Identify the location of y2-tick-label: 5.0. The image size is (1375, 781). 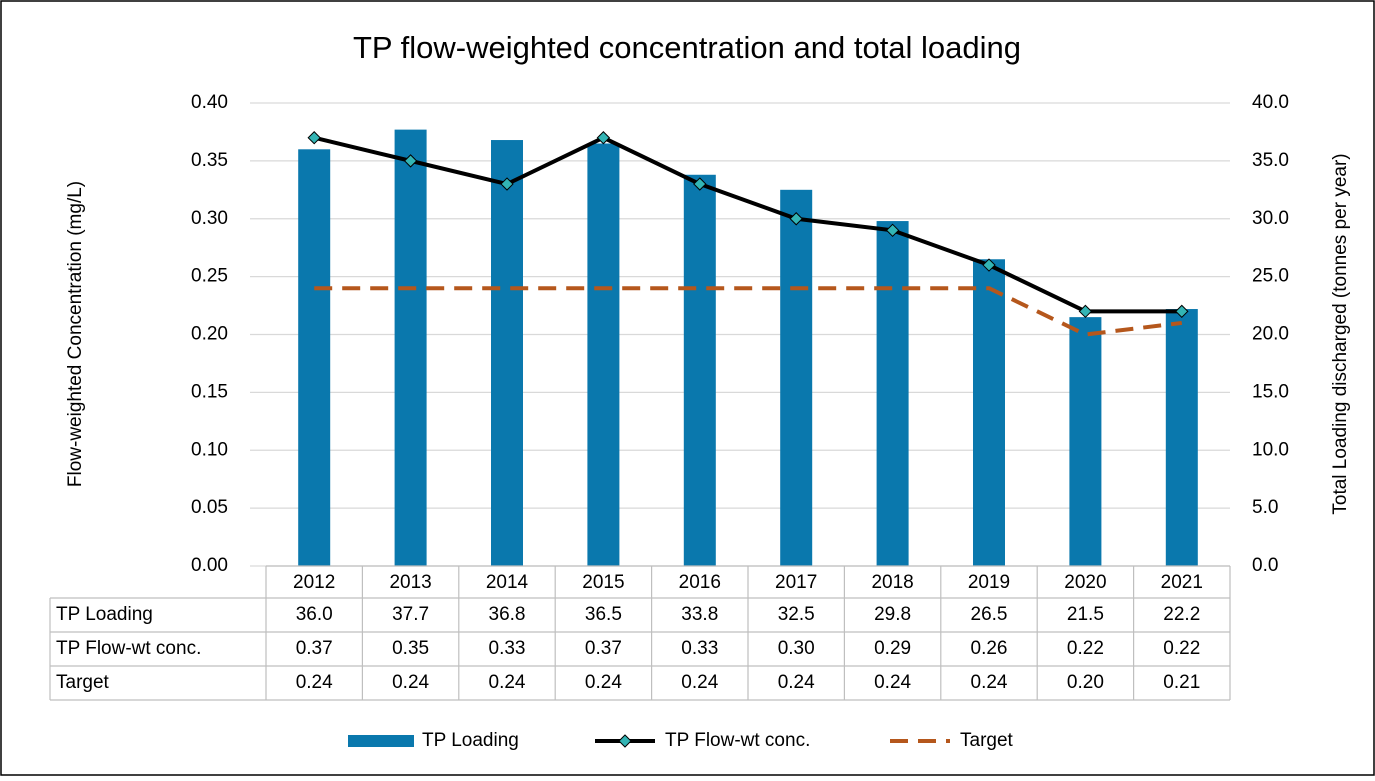
(1265, 507).